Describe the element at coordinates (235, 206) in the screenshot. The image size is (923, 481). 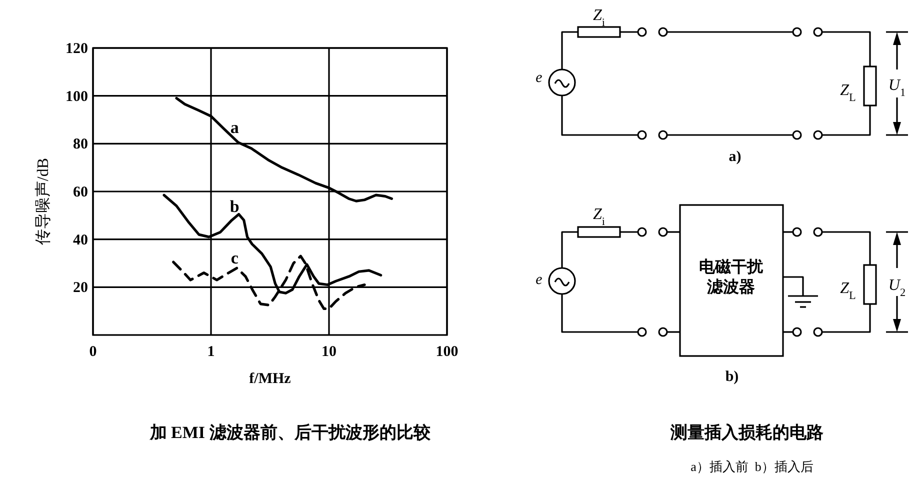
I see `series-name: b` at that location.